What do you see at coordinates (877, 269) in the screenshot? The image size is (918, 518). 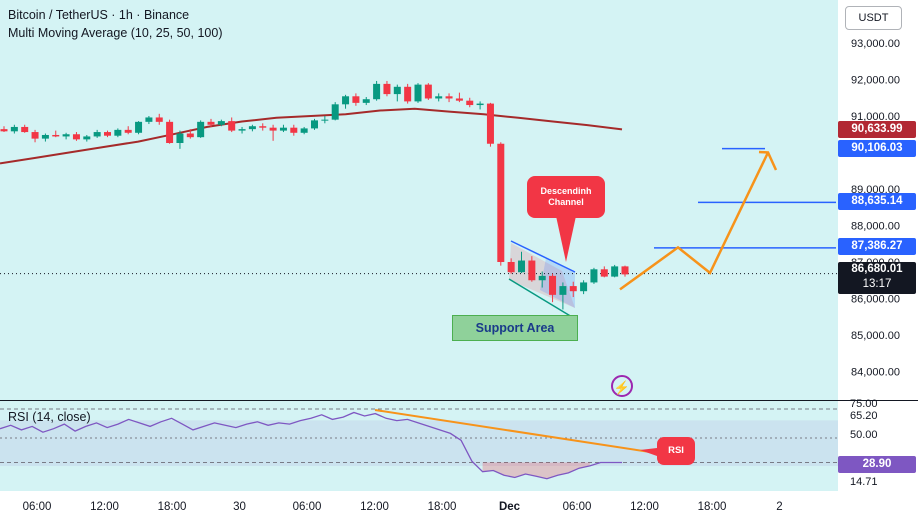 I see `last-price-value: 86,680.01` at bounding box center [877, 269].